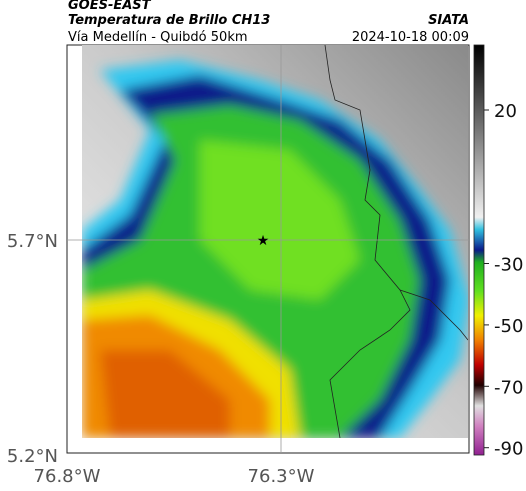  Describe the element at coordinates (158, 37) in the screenshot. I see `location: Vía Medellín - Quibdó 50km` at that location.